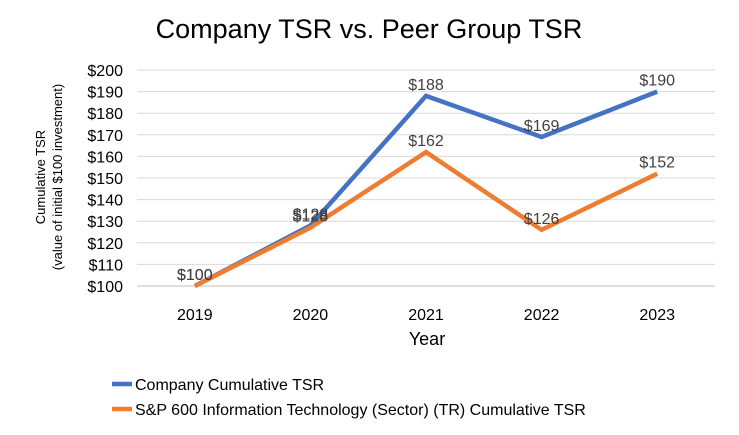 The height and width of the screenshot is (435, 739). What do you see at coordinates (657, 81) in the screenshot?
I see `data-label: $190` at bounding box center [657, 81].